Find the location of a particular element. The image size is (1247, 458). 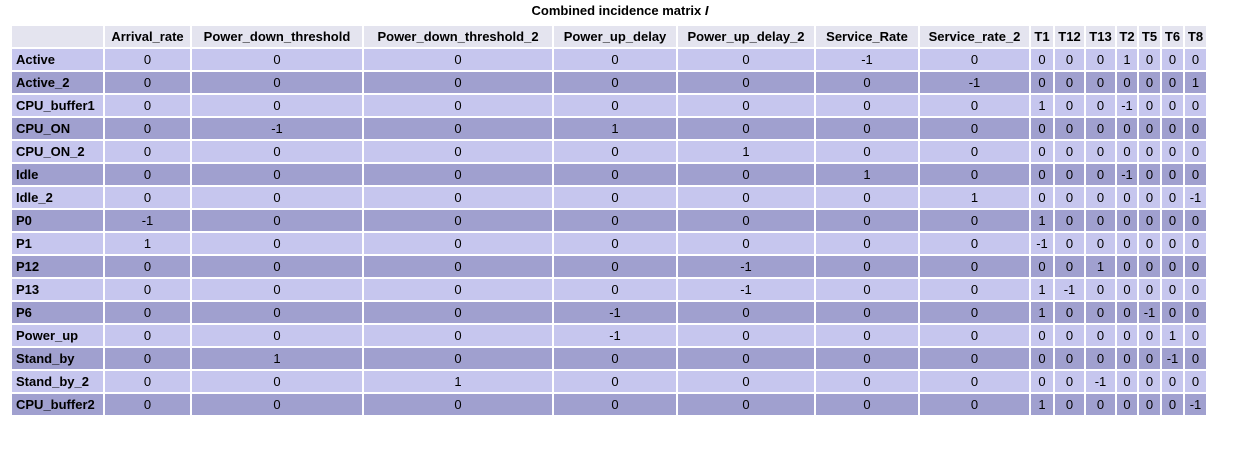

row-header-p1: P1 is located at coordinates (57, 243).